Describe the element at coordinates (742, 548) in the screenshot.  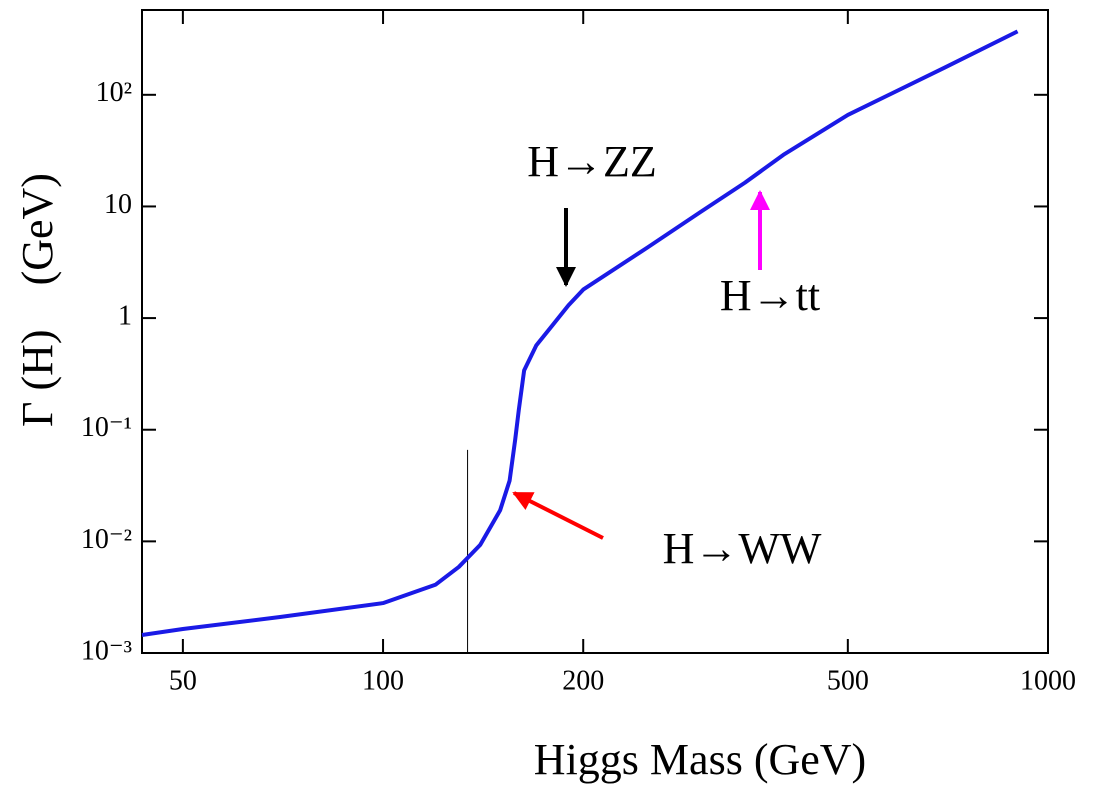
I see `annotation: H→WW` at that location.